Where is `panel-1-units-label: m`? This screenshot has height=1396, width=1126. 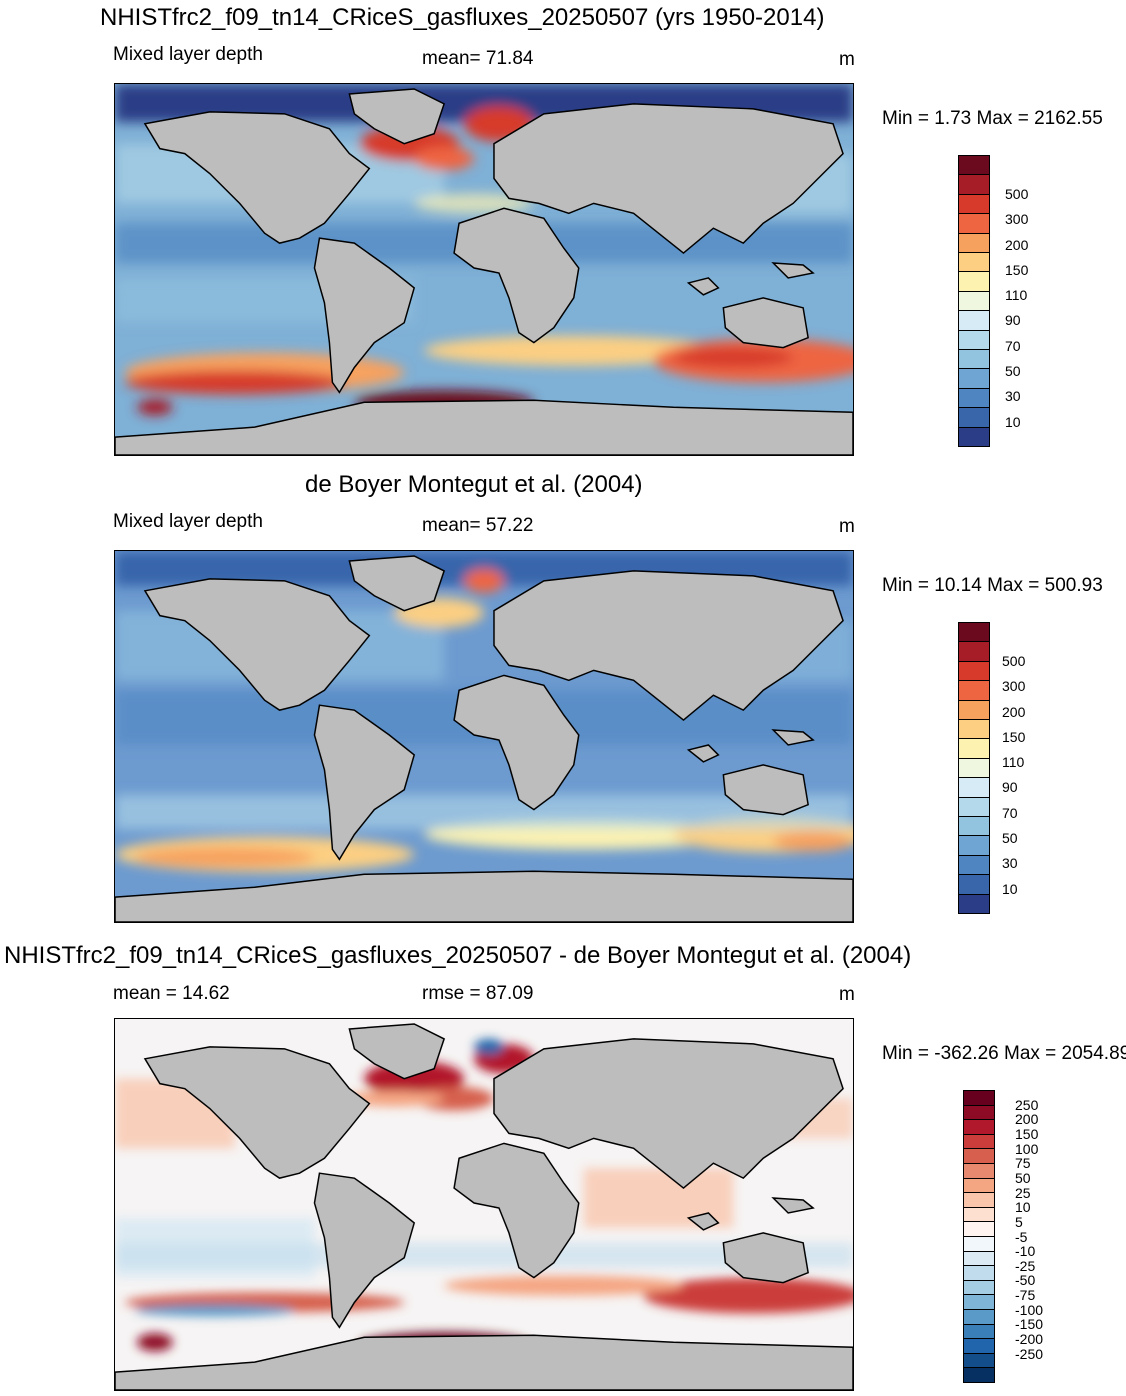 panel-1-units-label: m is located at coordinates (847, 59).